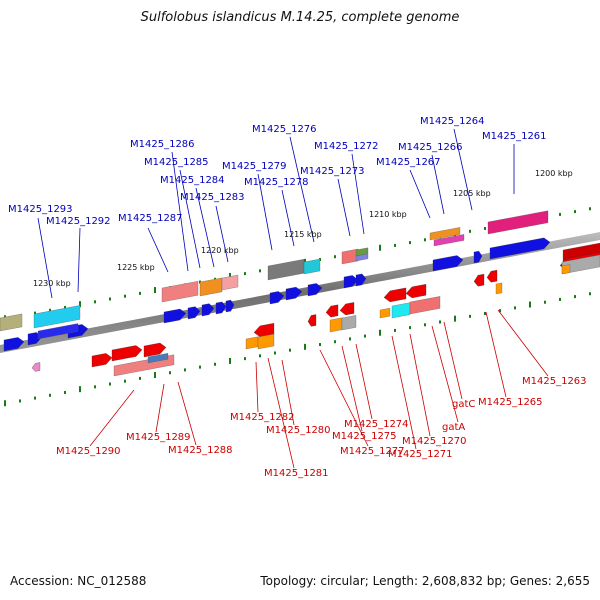 The width and height of the screenshot is (600, 600). Describe the element at coordinates (303, 234) in the screenshot. I see `scale-label: 1215 kbp` at that location.